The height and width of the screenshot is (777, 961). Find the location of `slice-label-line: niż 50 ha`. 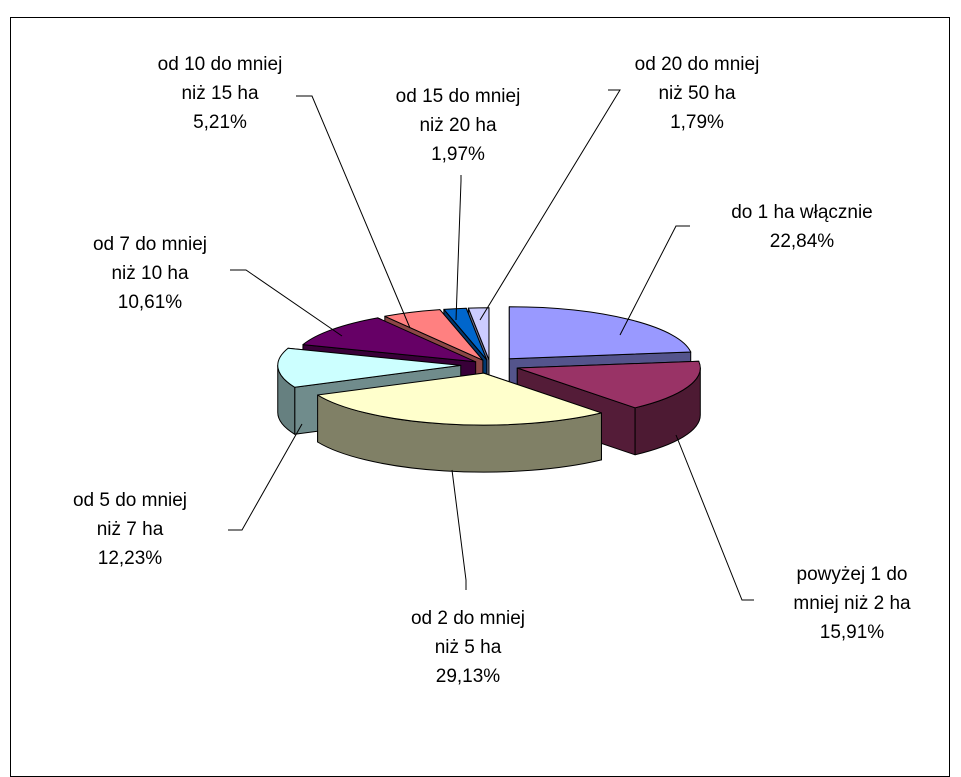

slice-label-line: niż 50 ha is located at coordinates (697, 93).